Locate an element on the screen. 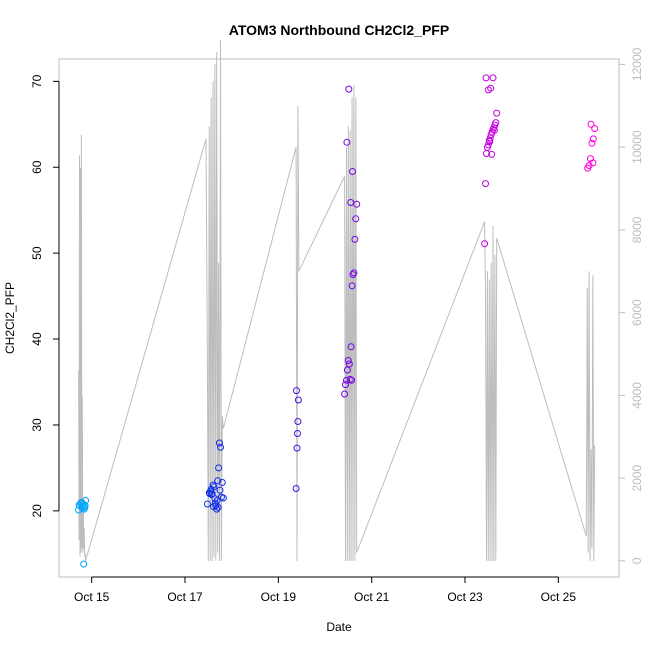  y-axis-left: 20 30 40 50 60 70 is located at coordinates (45, 296).